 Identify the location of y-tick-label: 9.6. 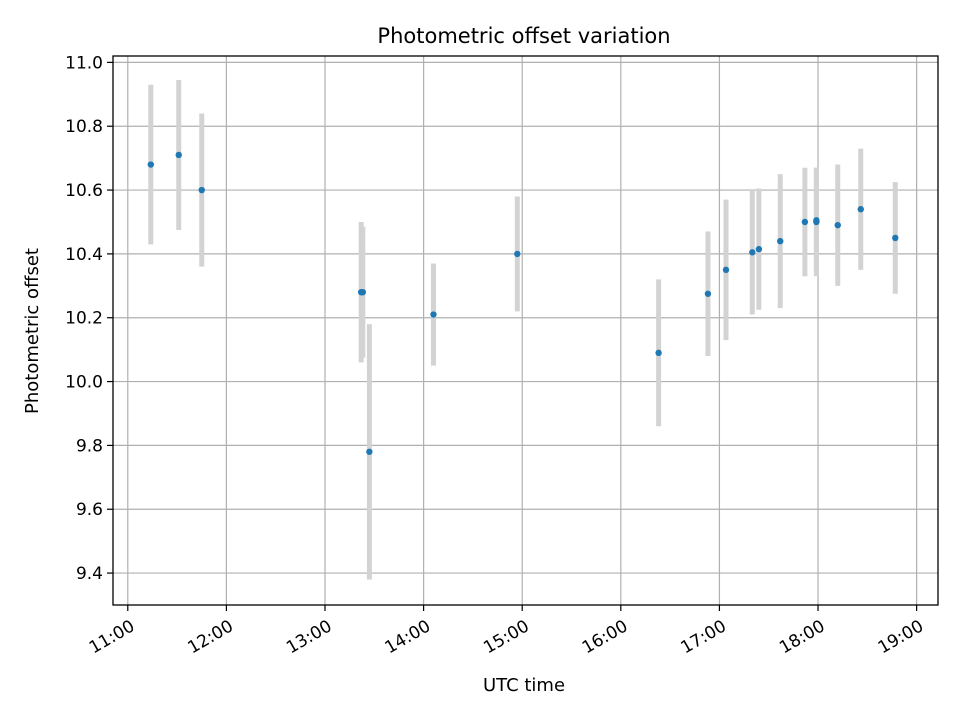
(89, 510).